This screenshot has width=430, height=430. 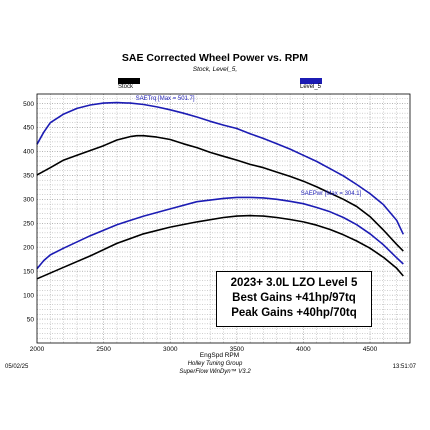 What do you see at coordinates (126, 87) in the screenshot?
I see `legend-label-stock: Stock` at bounding box center [126, 87].